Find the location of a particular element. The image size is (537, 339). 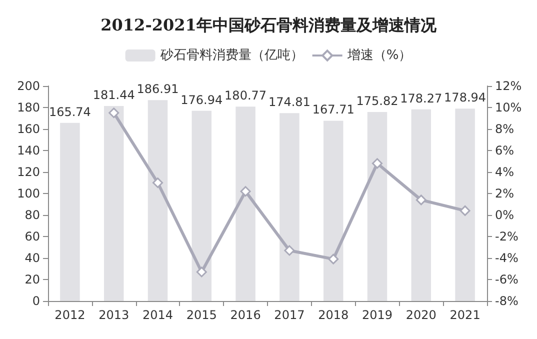

x-tick-label: 2021 is located at coordinates (465, 315).